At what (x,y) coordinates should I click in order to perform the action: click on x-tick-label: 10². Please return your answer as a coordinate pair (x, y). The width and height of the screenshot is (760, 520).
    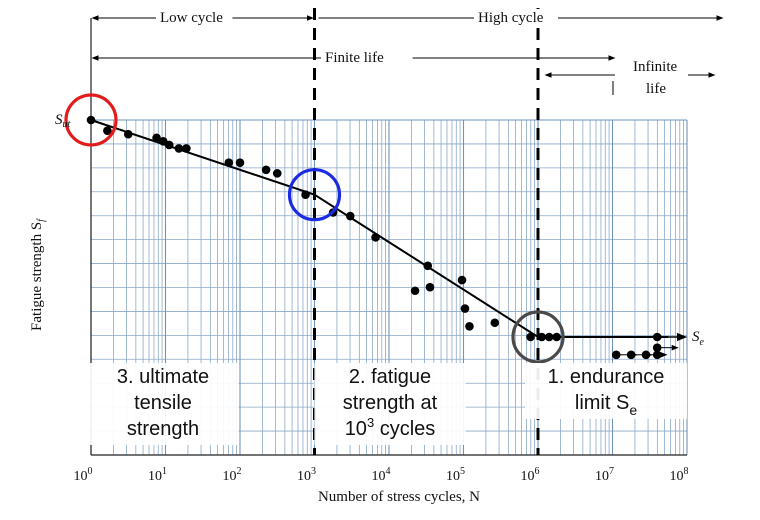
    Looking at the image, I should click on (232, 475).